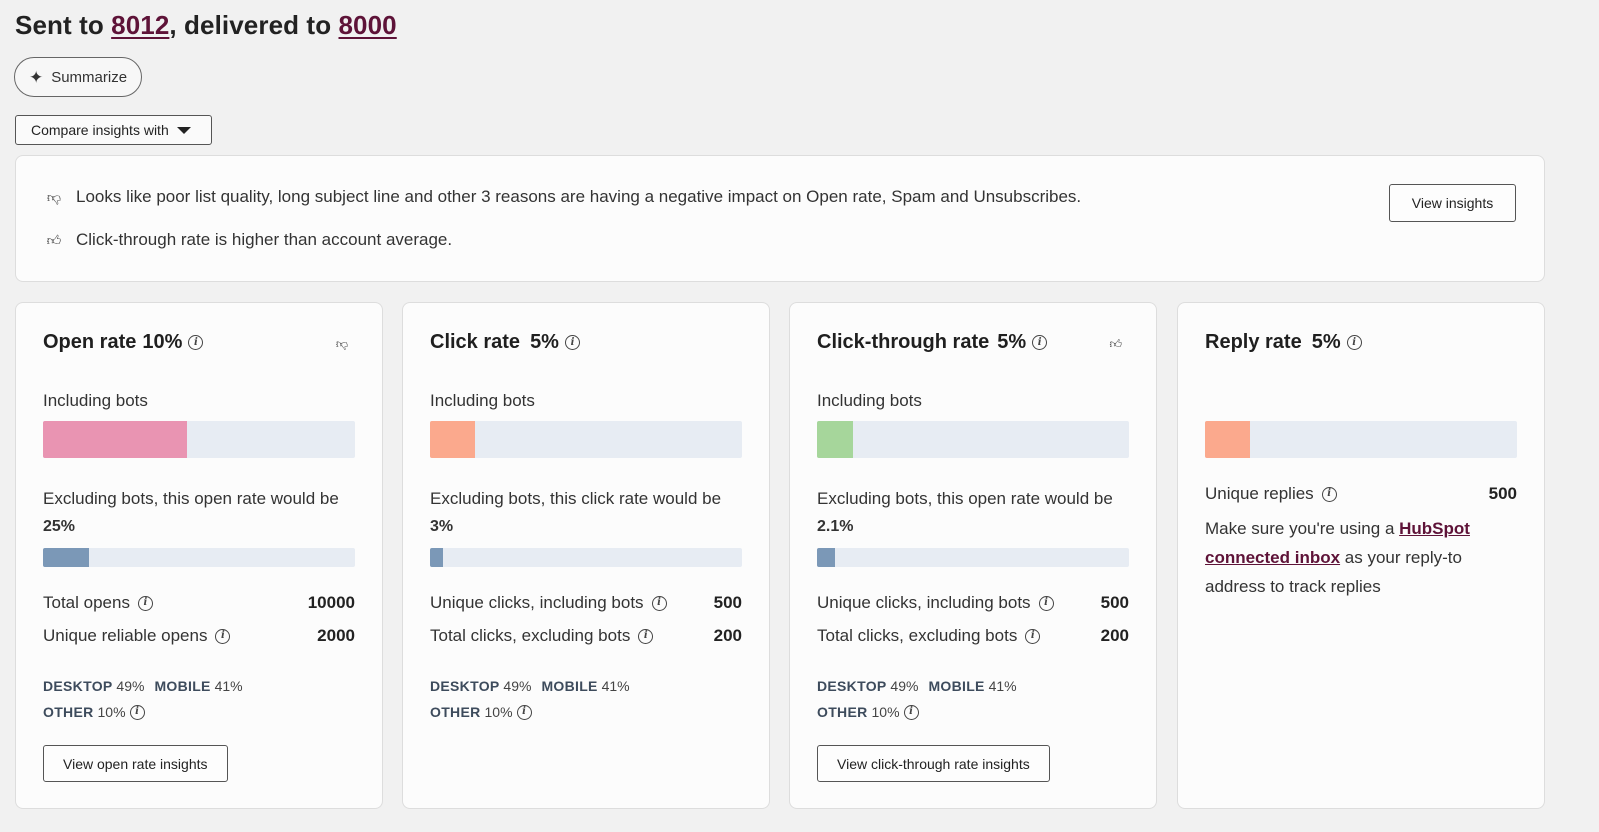 The height and width of the screenshot is (832, 1599). Describe the element at coordinates (917, 635) in the screenshot. I see `stat-label: Total clicks, excluding bots` at that location.